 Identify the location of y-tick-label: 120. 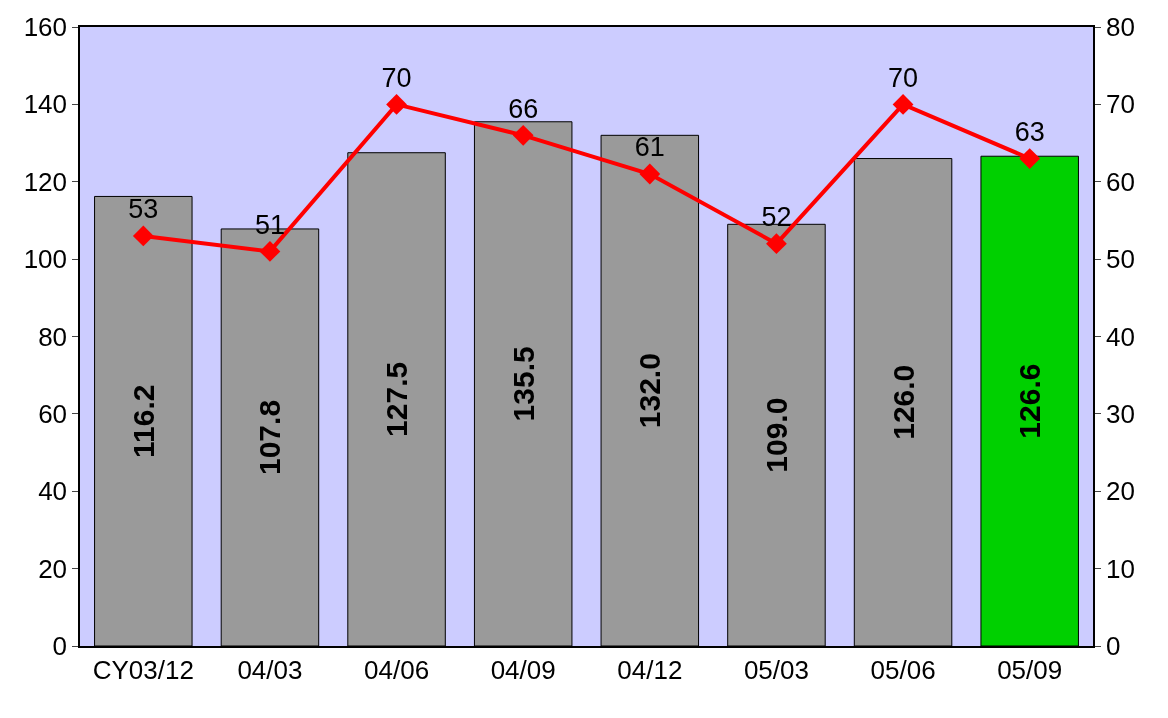
(45, 181).